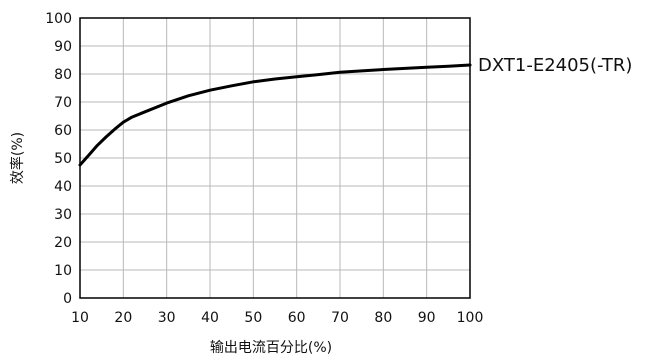 This screenshot has width=651, height=360. Describe the element at coordinates (63, 75) in the screenshot. I see `y-tick-label: 80` at that location.